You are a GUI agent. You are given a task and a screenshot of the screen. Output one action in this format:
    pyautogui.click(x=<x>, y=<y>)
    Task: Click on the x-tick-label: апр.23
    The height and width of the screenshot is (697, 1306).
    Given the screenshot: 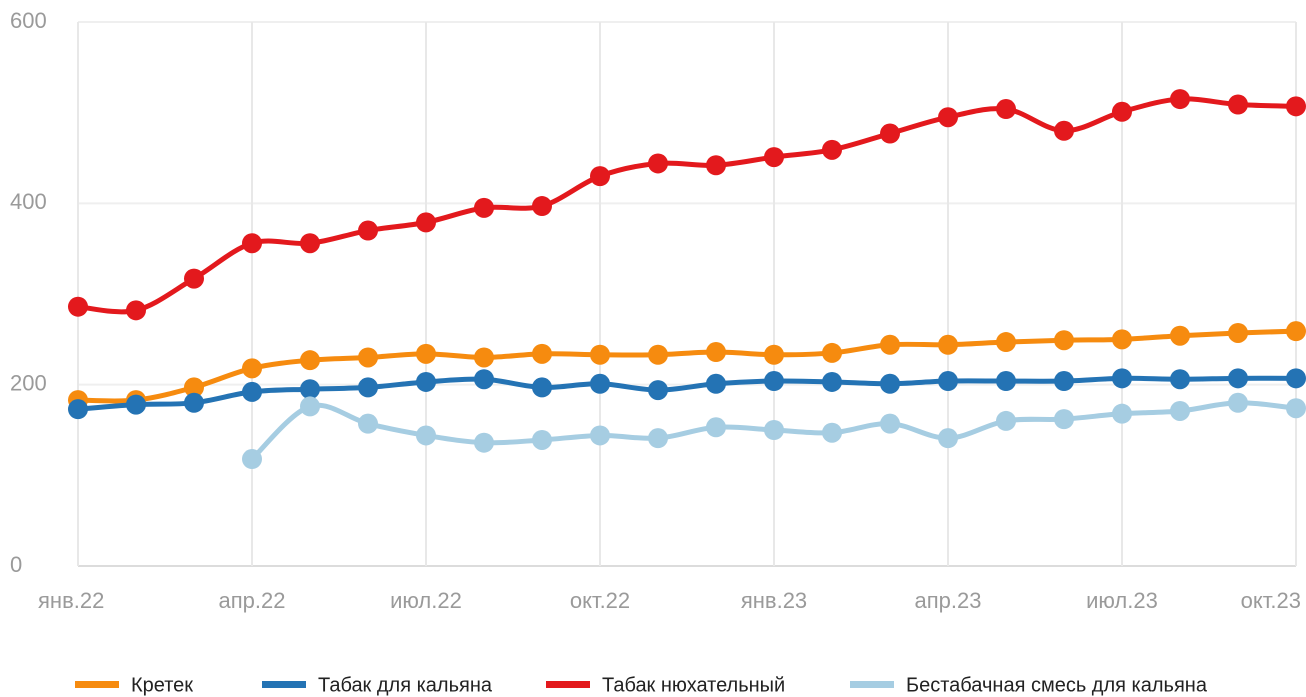 What is the action you would take?
    pyautogui.click(x=948, y=600)
    